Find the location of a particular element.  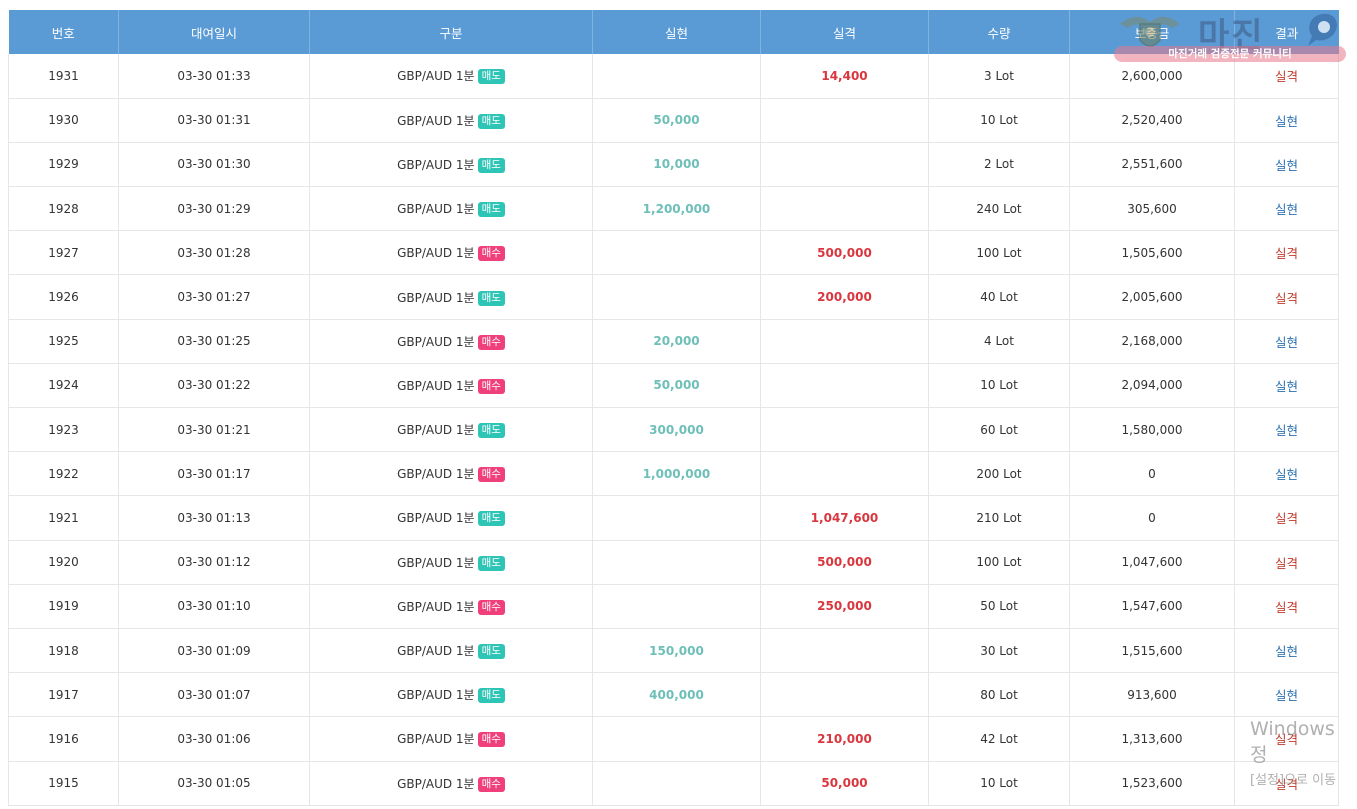

cell-deposit-text: 2,551,600 is located at coordinates (1152, 164).